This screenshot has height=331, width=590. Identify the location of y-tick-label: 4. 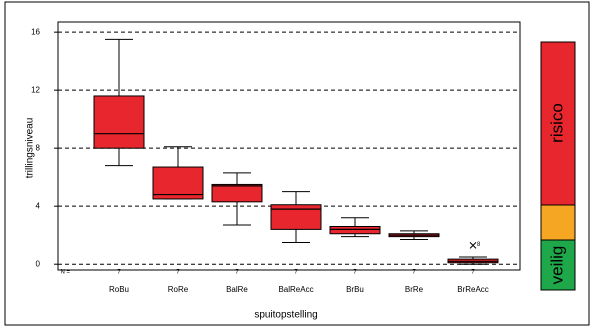
(38, 205).